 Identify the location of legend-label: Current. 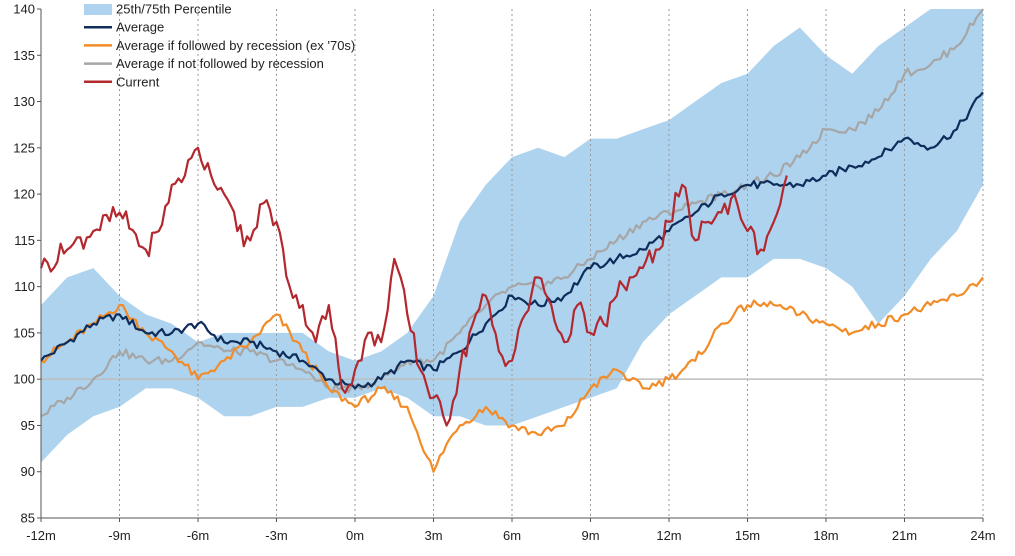
(138, 81).